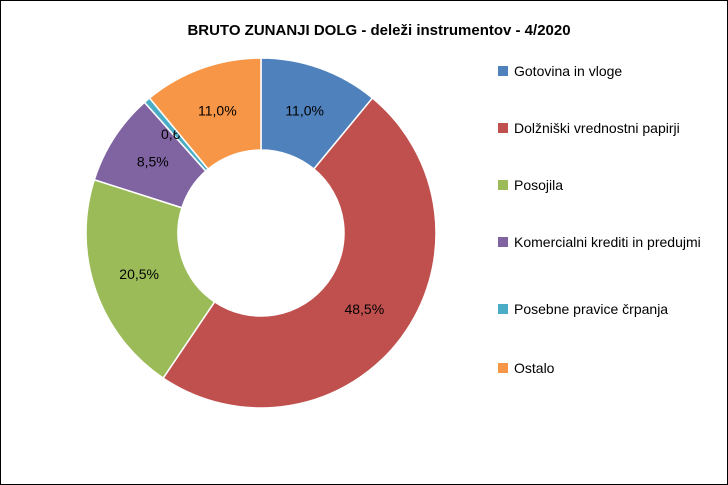 The image size is (728, 485). What do you see at coordinates (610, 185) in the screenshot?
I see `legend-item: Posojila` at bounding box center [610, 185].